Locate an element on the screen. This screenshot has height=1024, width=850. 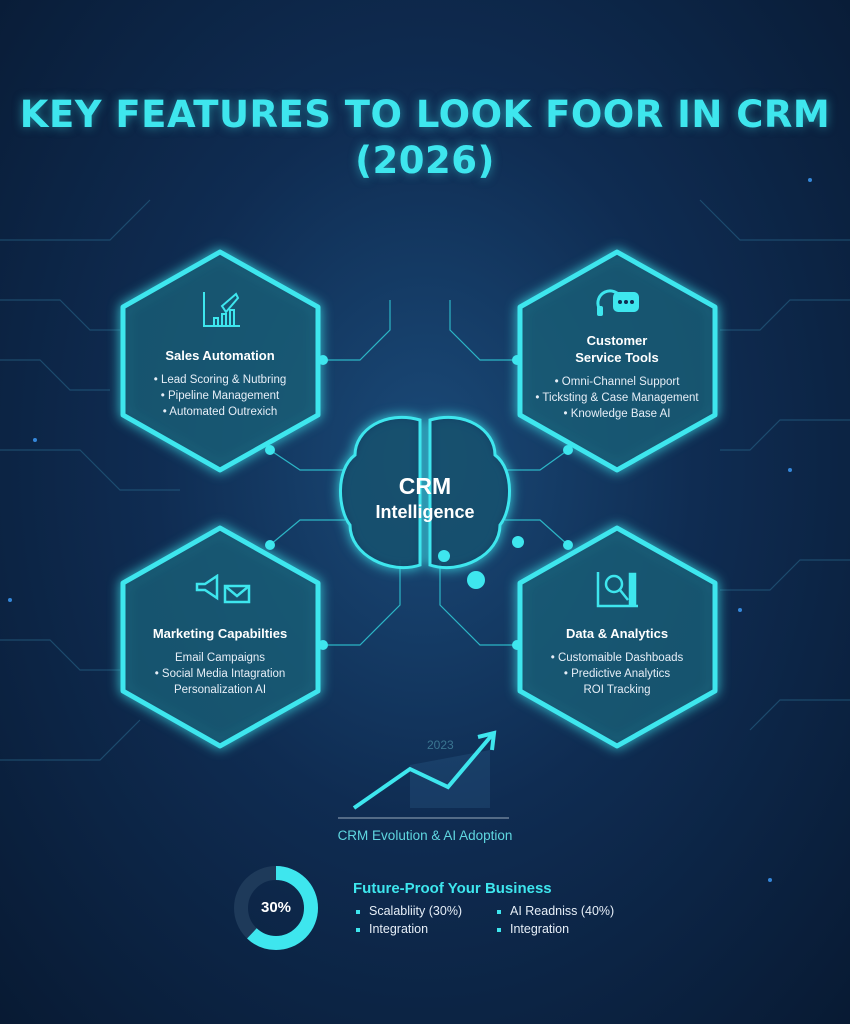
donut-chart is located at coordinates (276, 908).